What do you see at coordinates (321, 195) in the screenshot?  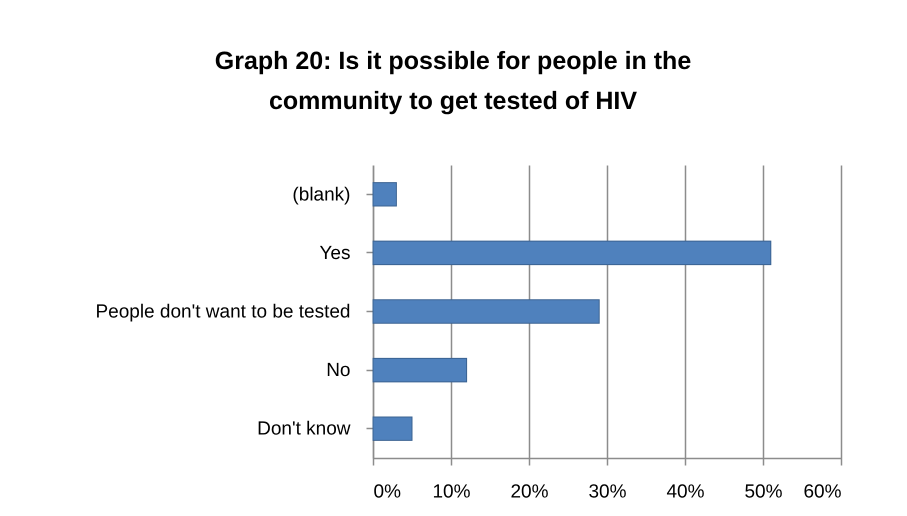 I see `y-tick-label: (blank)` at bounding box center [321, 195].